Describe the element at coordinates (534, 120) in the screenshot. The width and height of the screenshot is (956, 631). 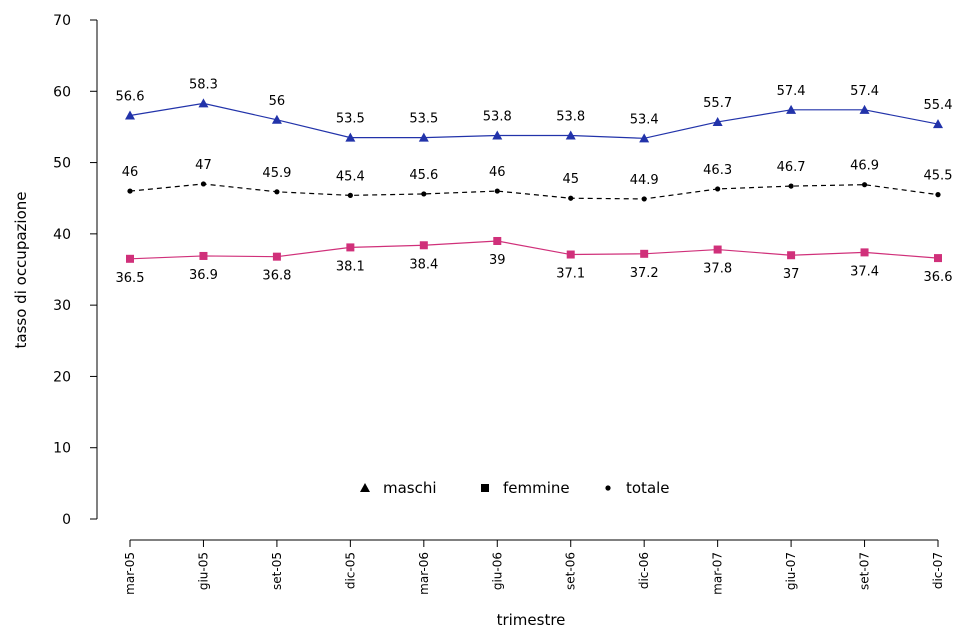
I see `series-line-maschi` at that location.